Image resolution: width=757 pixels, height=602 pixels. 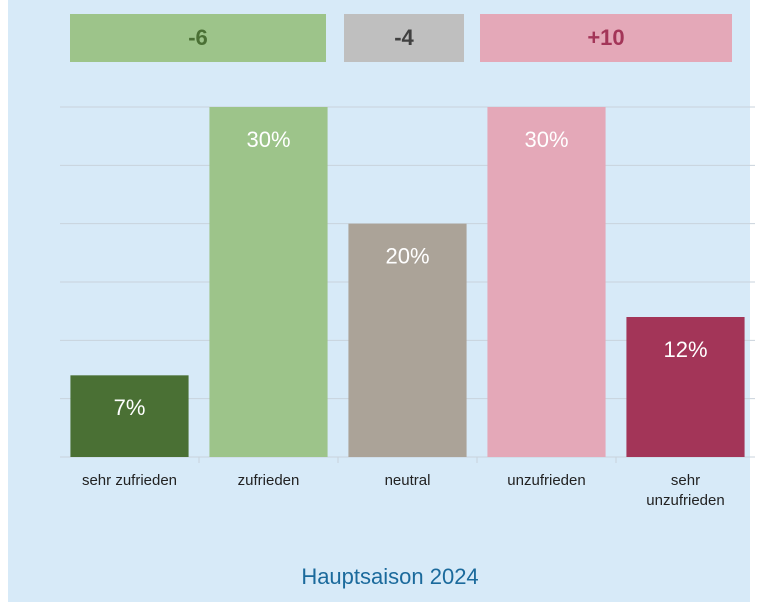 I want to click on annotation-text: +10, so click(x=605, y=37).